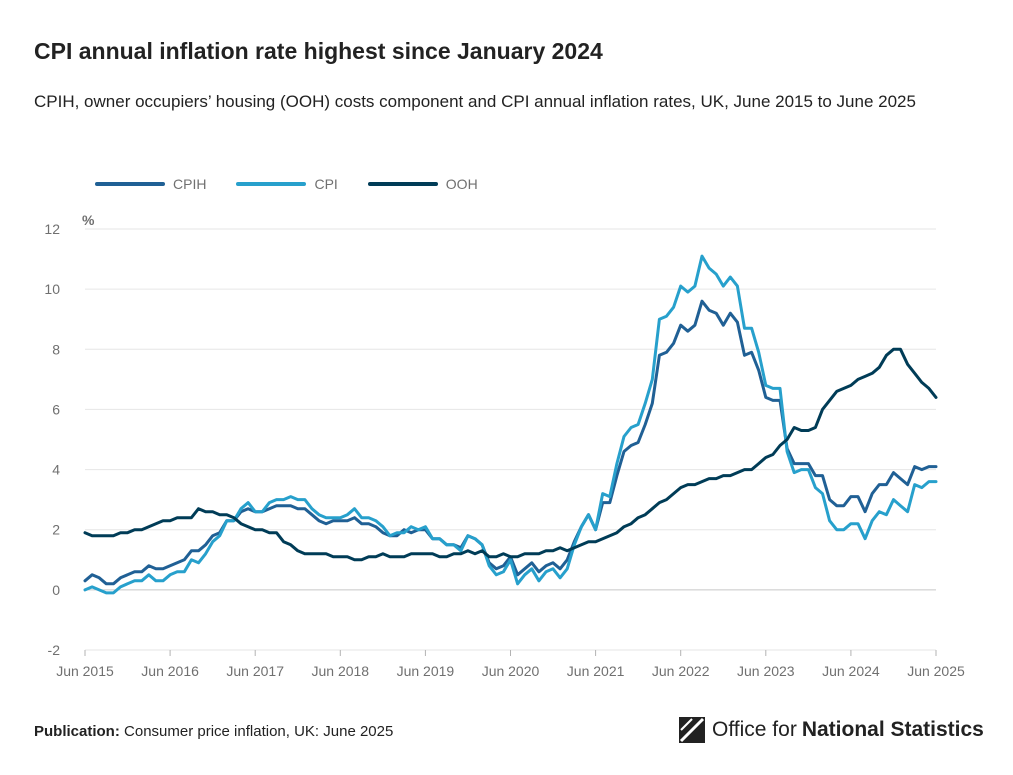  What do you see at coordinates (170, 671) in the screenshot?
I see `x-tick-label: Jun 2016` at bounding box center [170, 671].